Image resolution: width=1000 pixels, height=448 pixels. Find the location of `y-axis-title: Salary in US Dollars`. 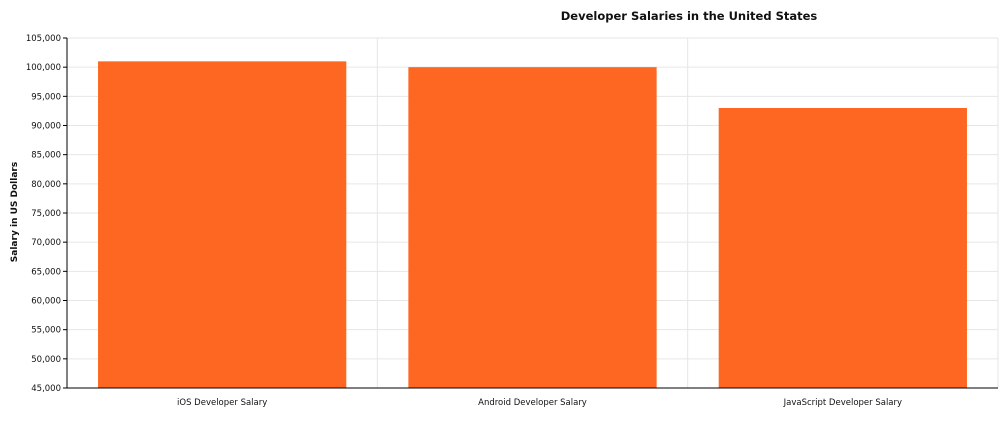

y-axis-title: Salary in US Dollars is located at coordinates (15, 212).